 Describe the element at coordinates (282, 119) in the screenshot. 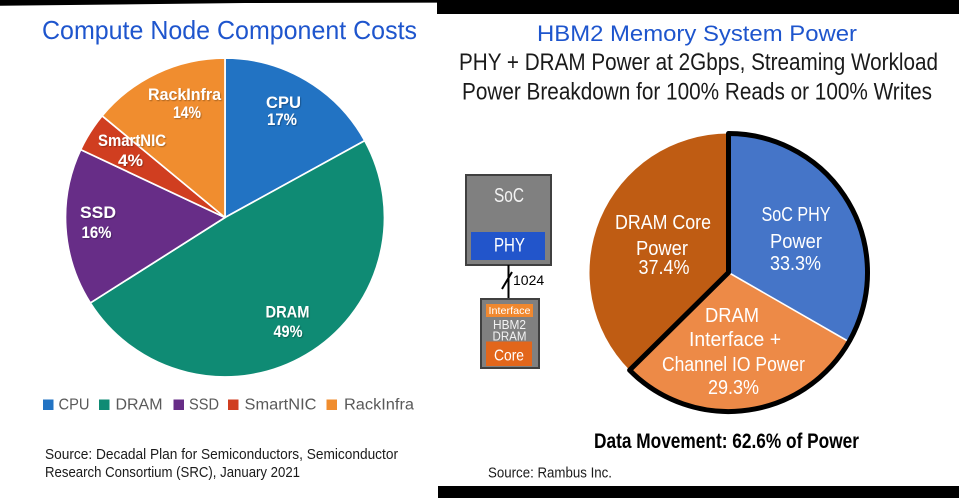

I see `svg-text: 17%` at that location.